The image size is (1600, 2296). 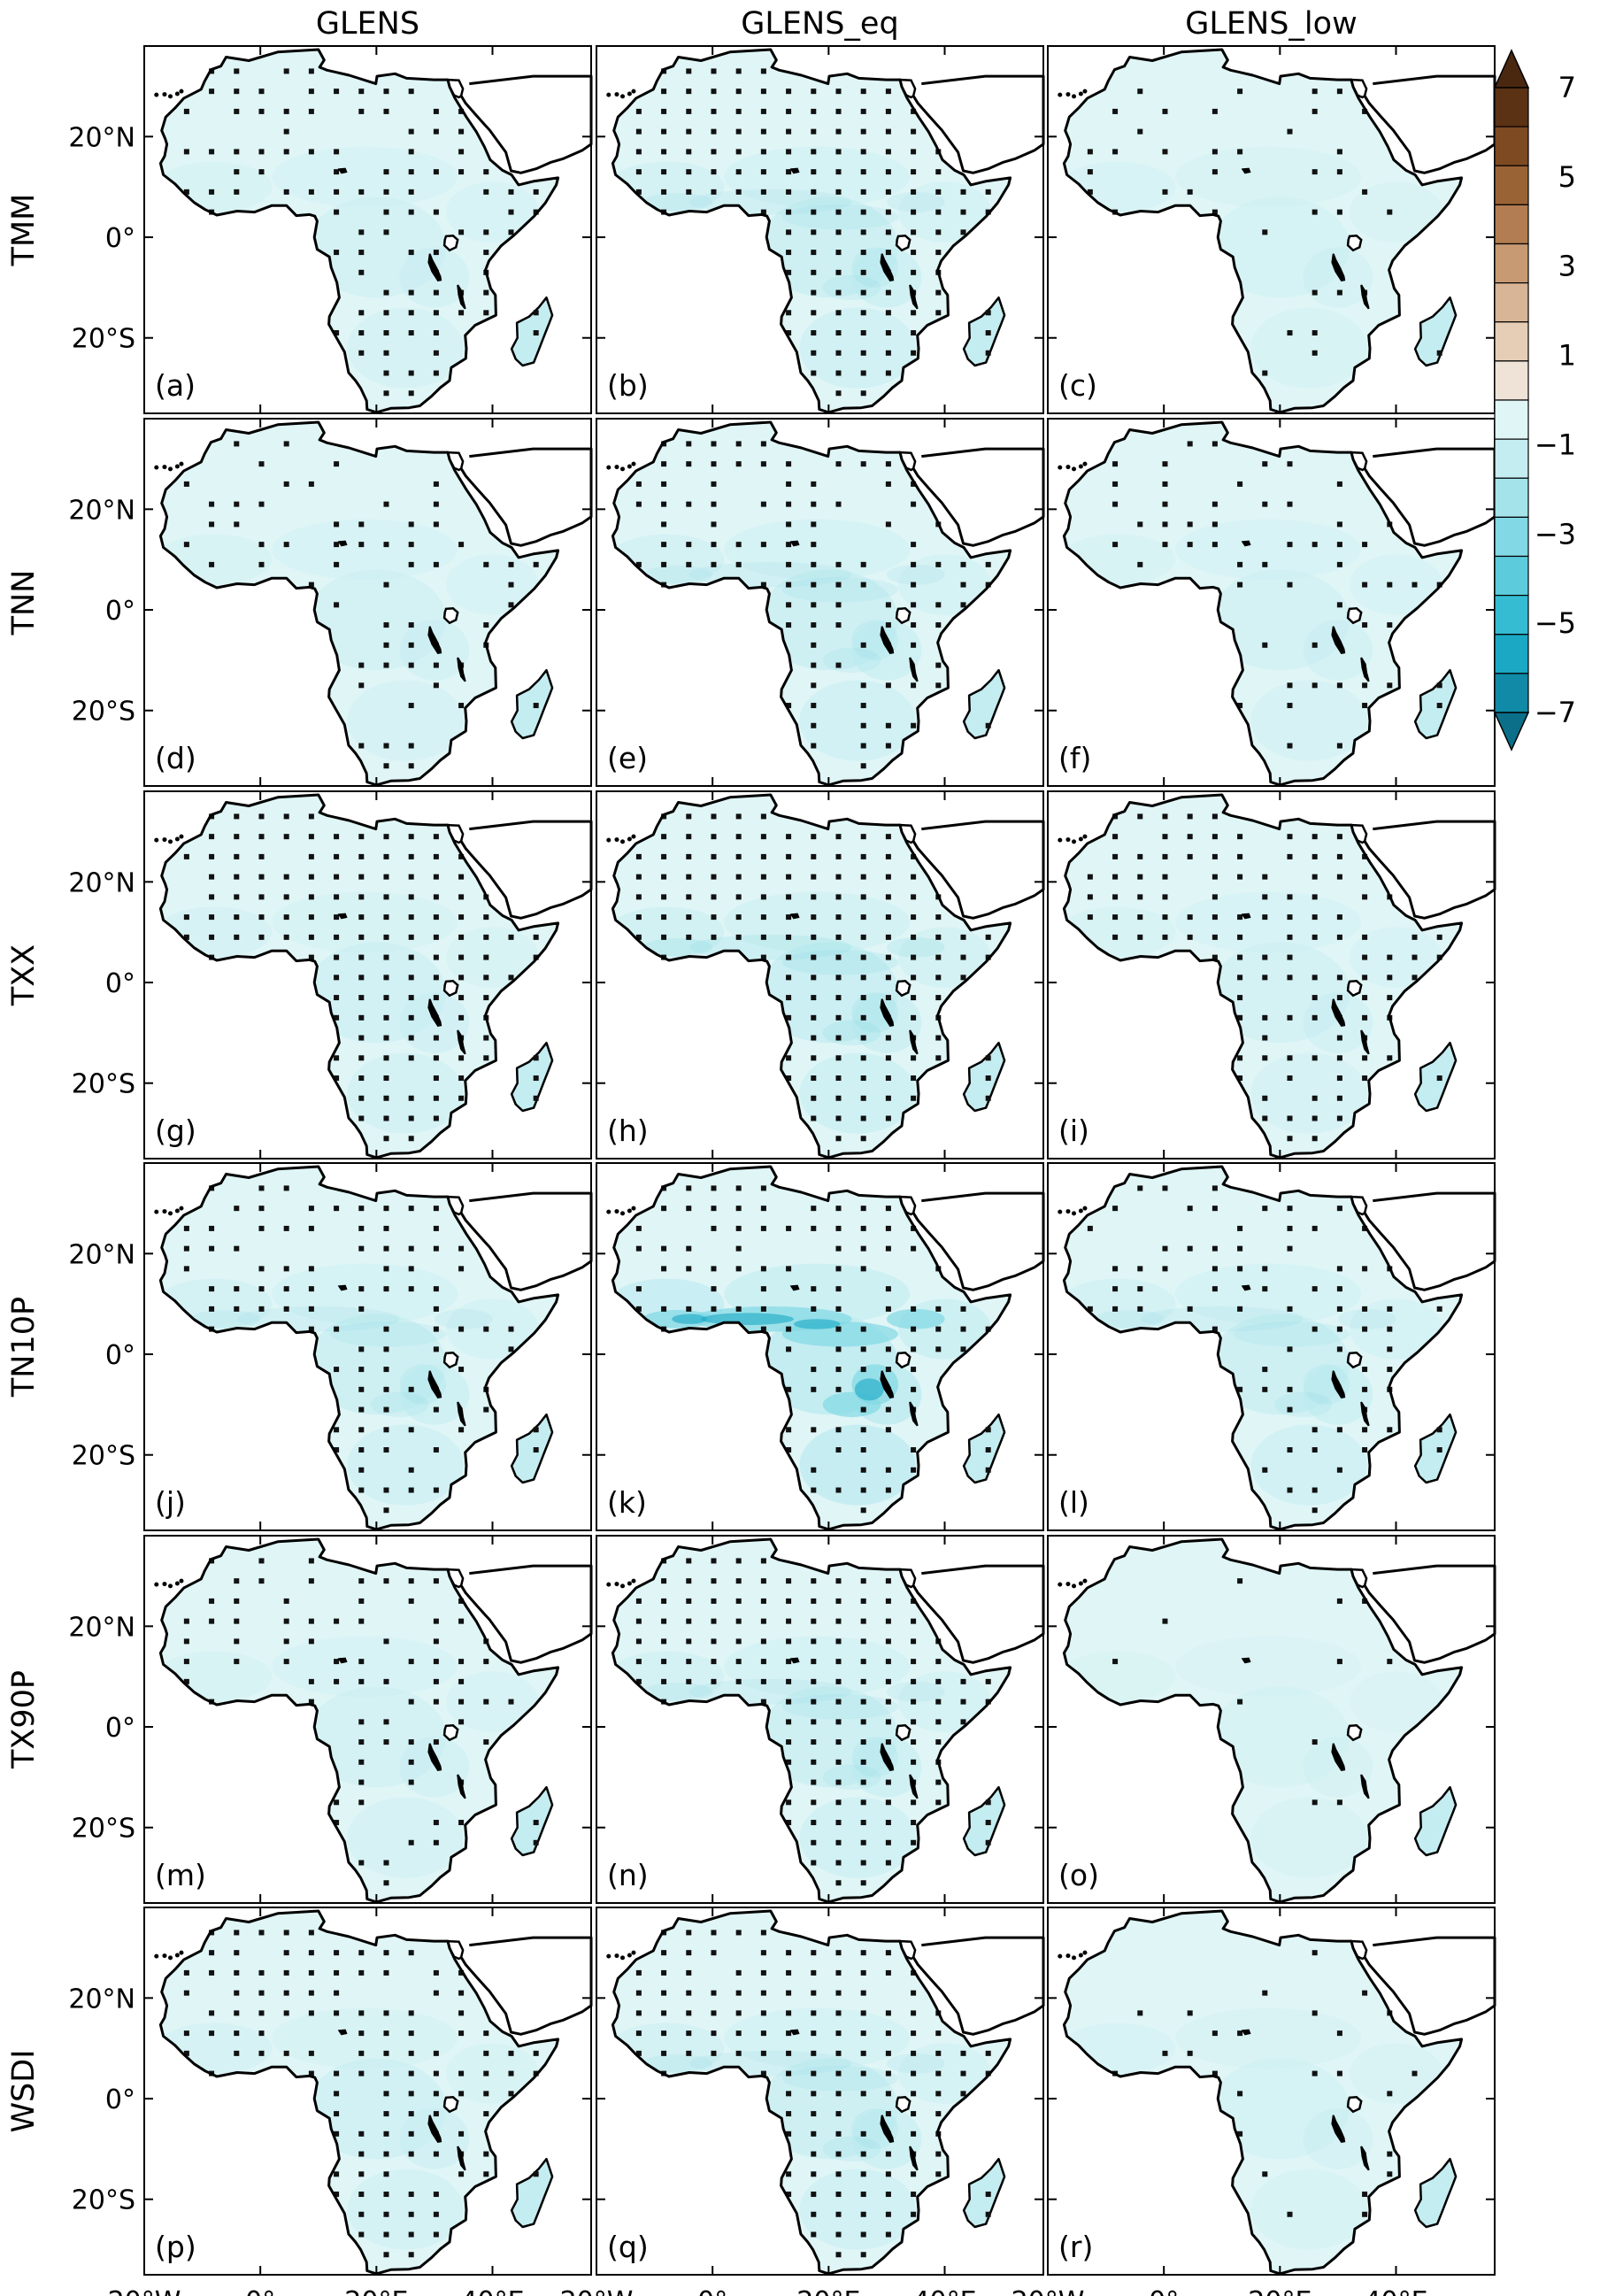 What do you see at coordinates (450, 2105) in the screenshot?
I see `lake-victoria` at bounding box center [450, 2105].